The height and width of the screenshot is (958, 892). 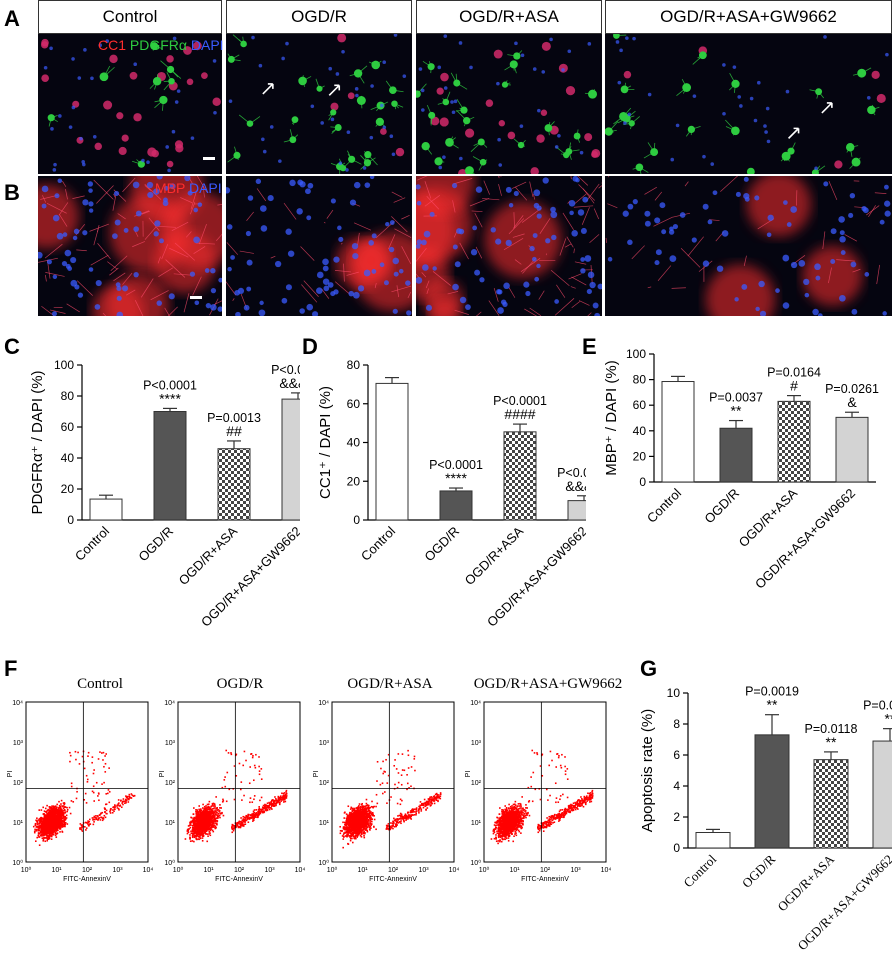 What do you see at coordinates (240, 684) in the screenshot?
I see `flow-title-ogdr: OGD/R` at bounding box center [240, 684].